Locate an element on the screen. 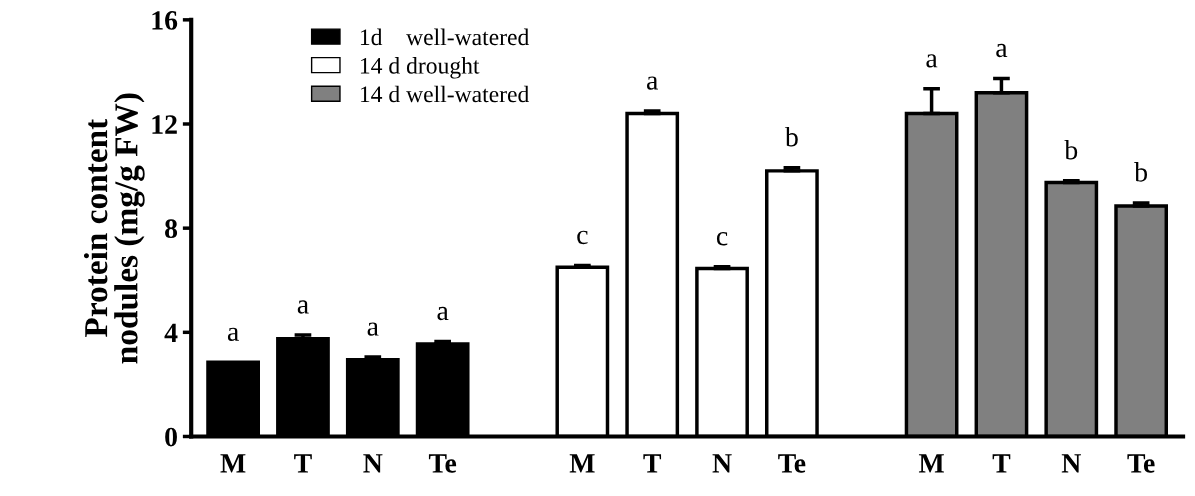 Image resolution: width=1195 pixels, height=496 pixels. y-axis-title: Protein content nodules (mg/g FW) is located at coordinates (114, 228).